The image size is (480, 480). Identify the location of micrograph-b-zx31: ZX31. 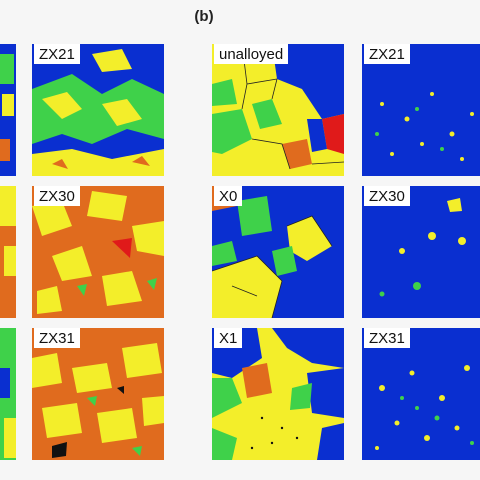
(421, 394).